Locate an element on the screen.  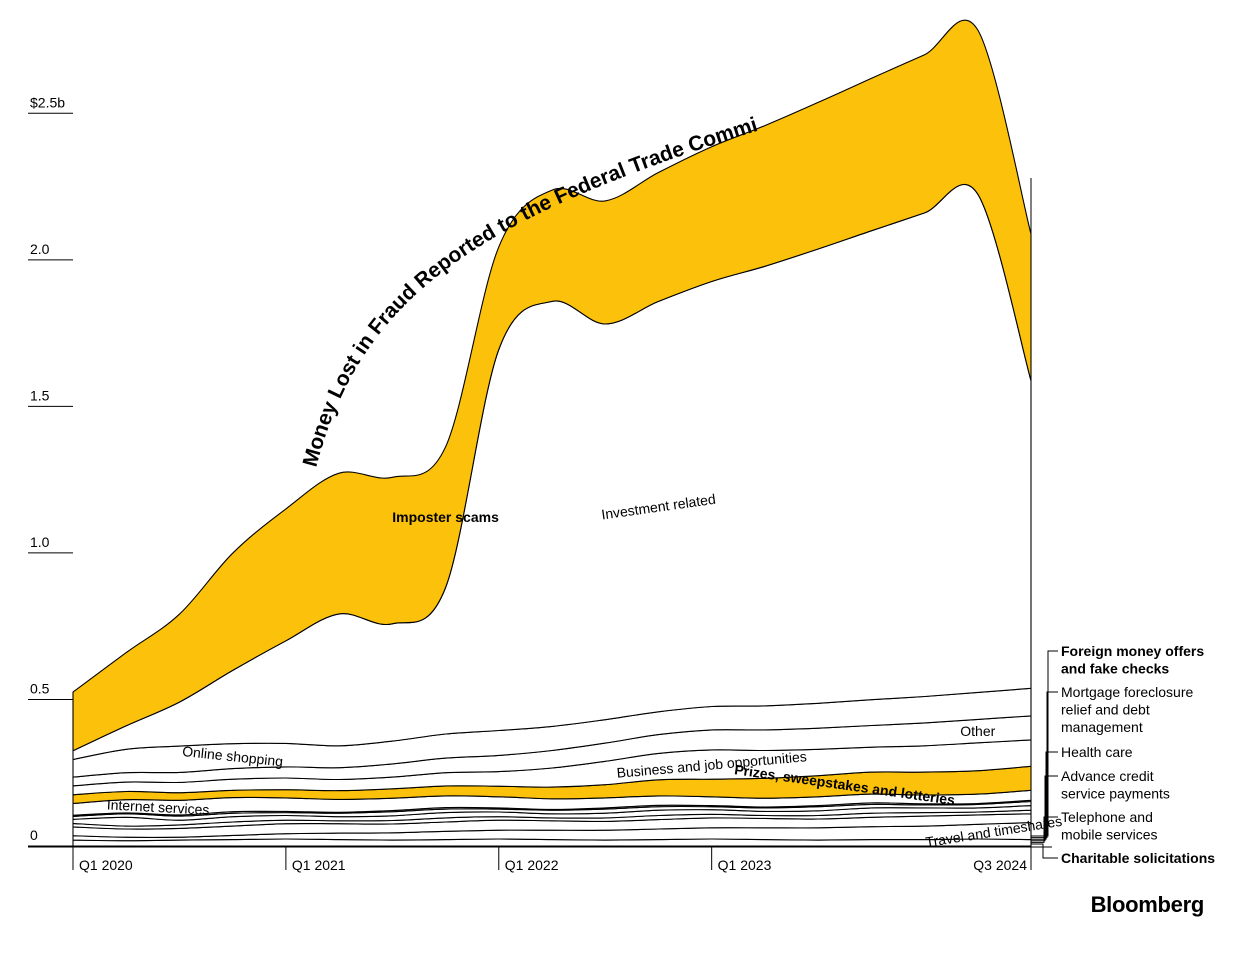
legend-label-advance-credit-service-payments-1: service payments is located at coordinates (1115, 794).